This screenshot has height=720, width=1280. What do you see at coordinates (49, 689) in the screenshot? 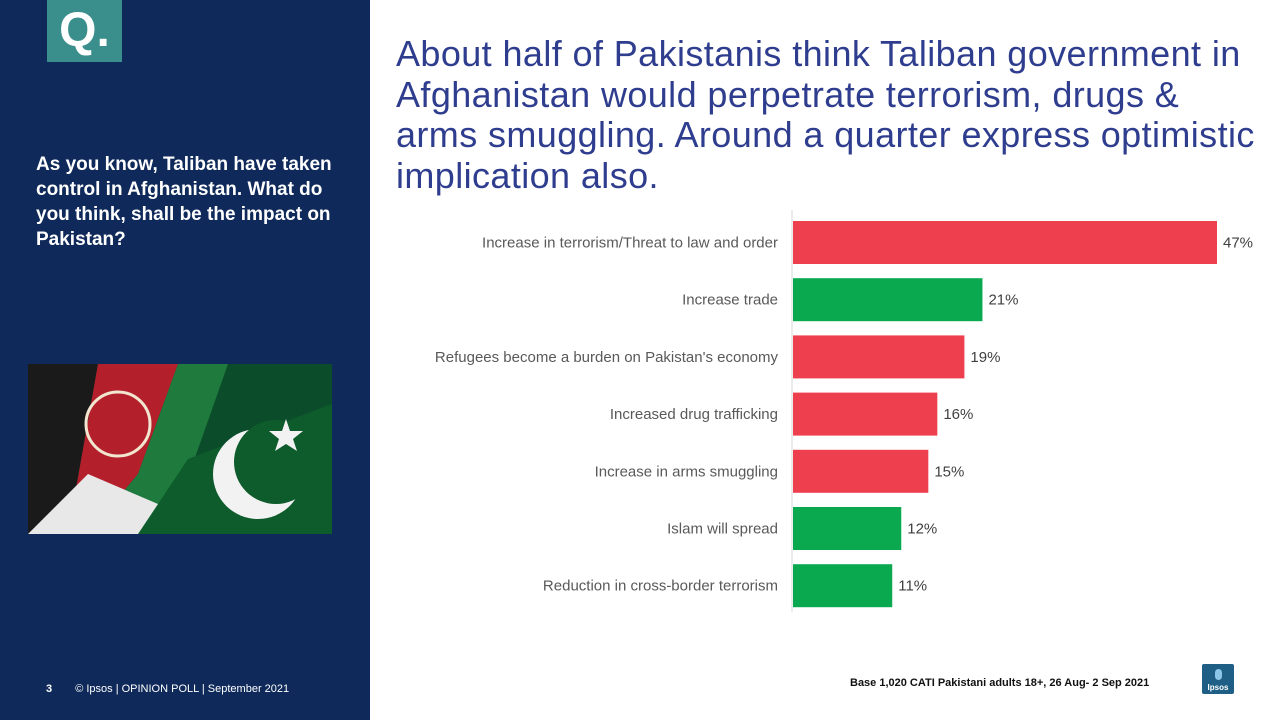
I see `page-number: 3` at bounding box center [49, 689].